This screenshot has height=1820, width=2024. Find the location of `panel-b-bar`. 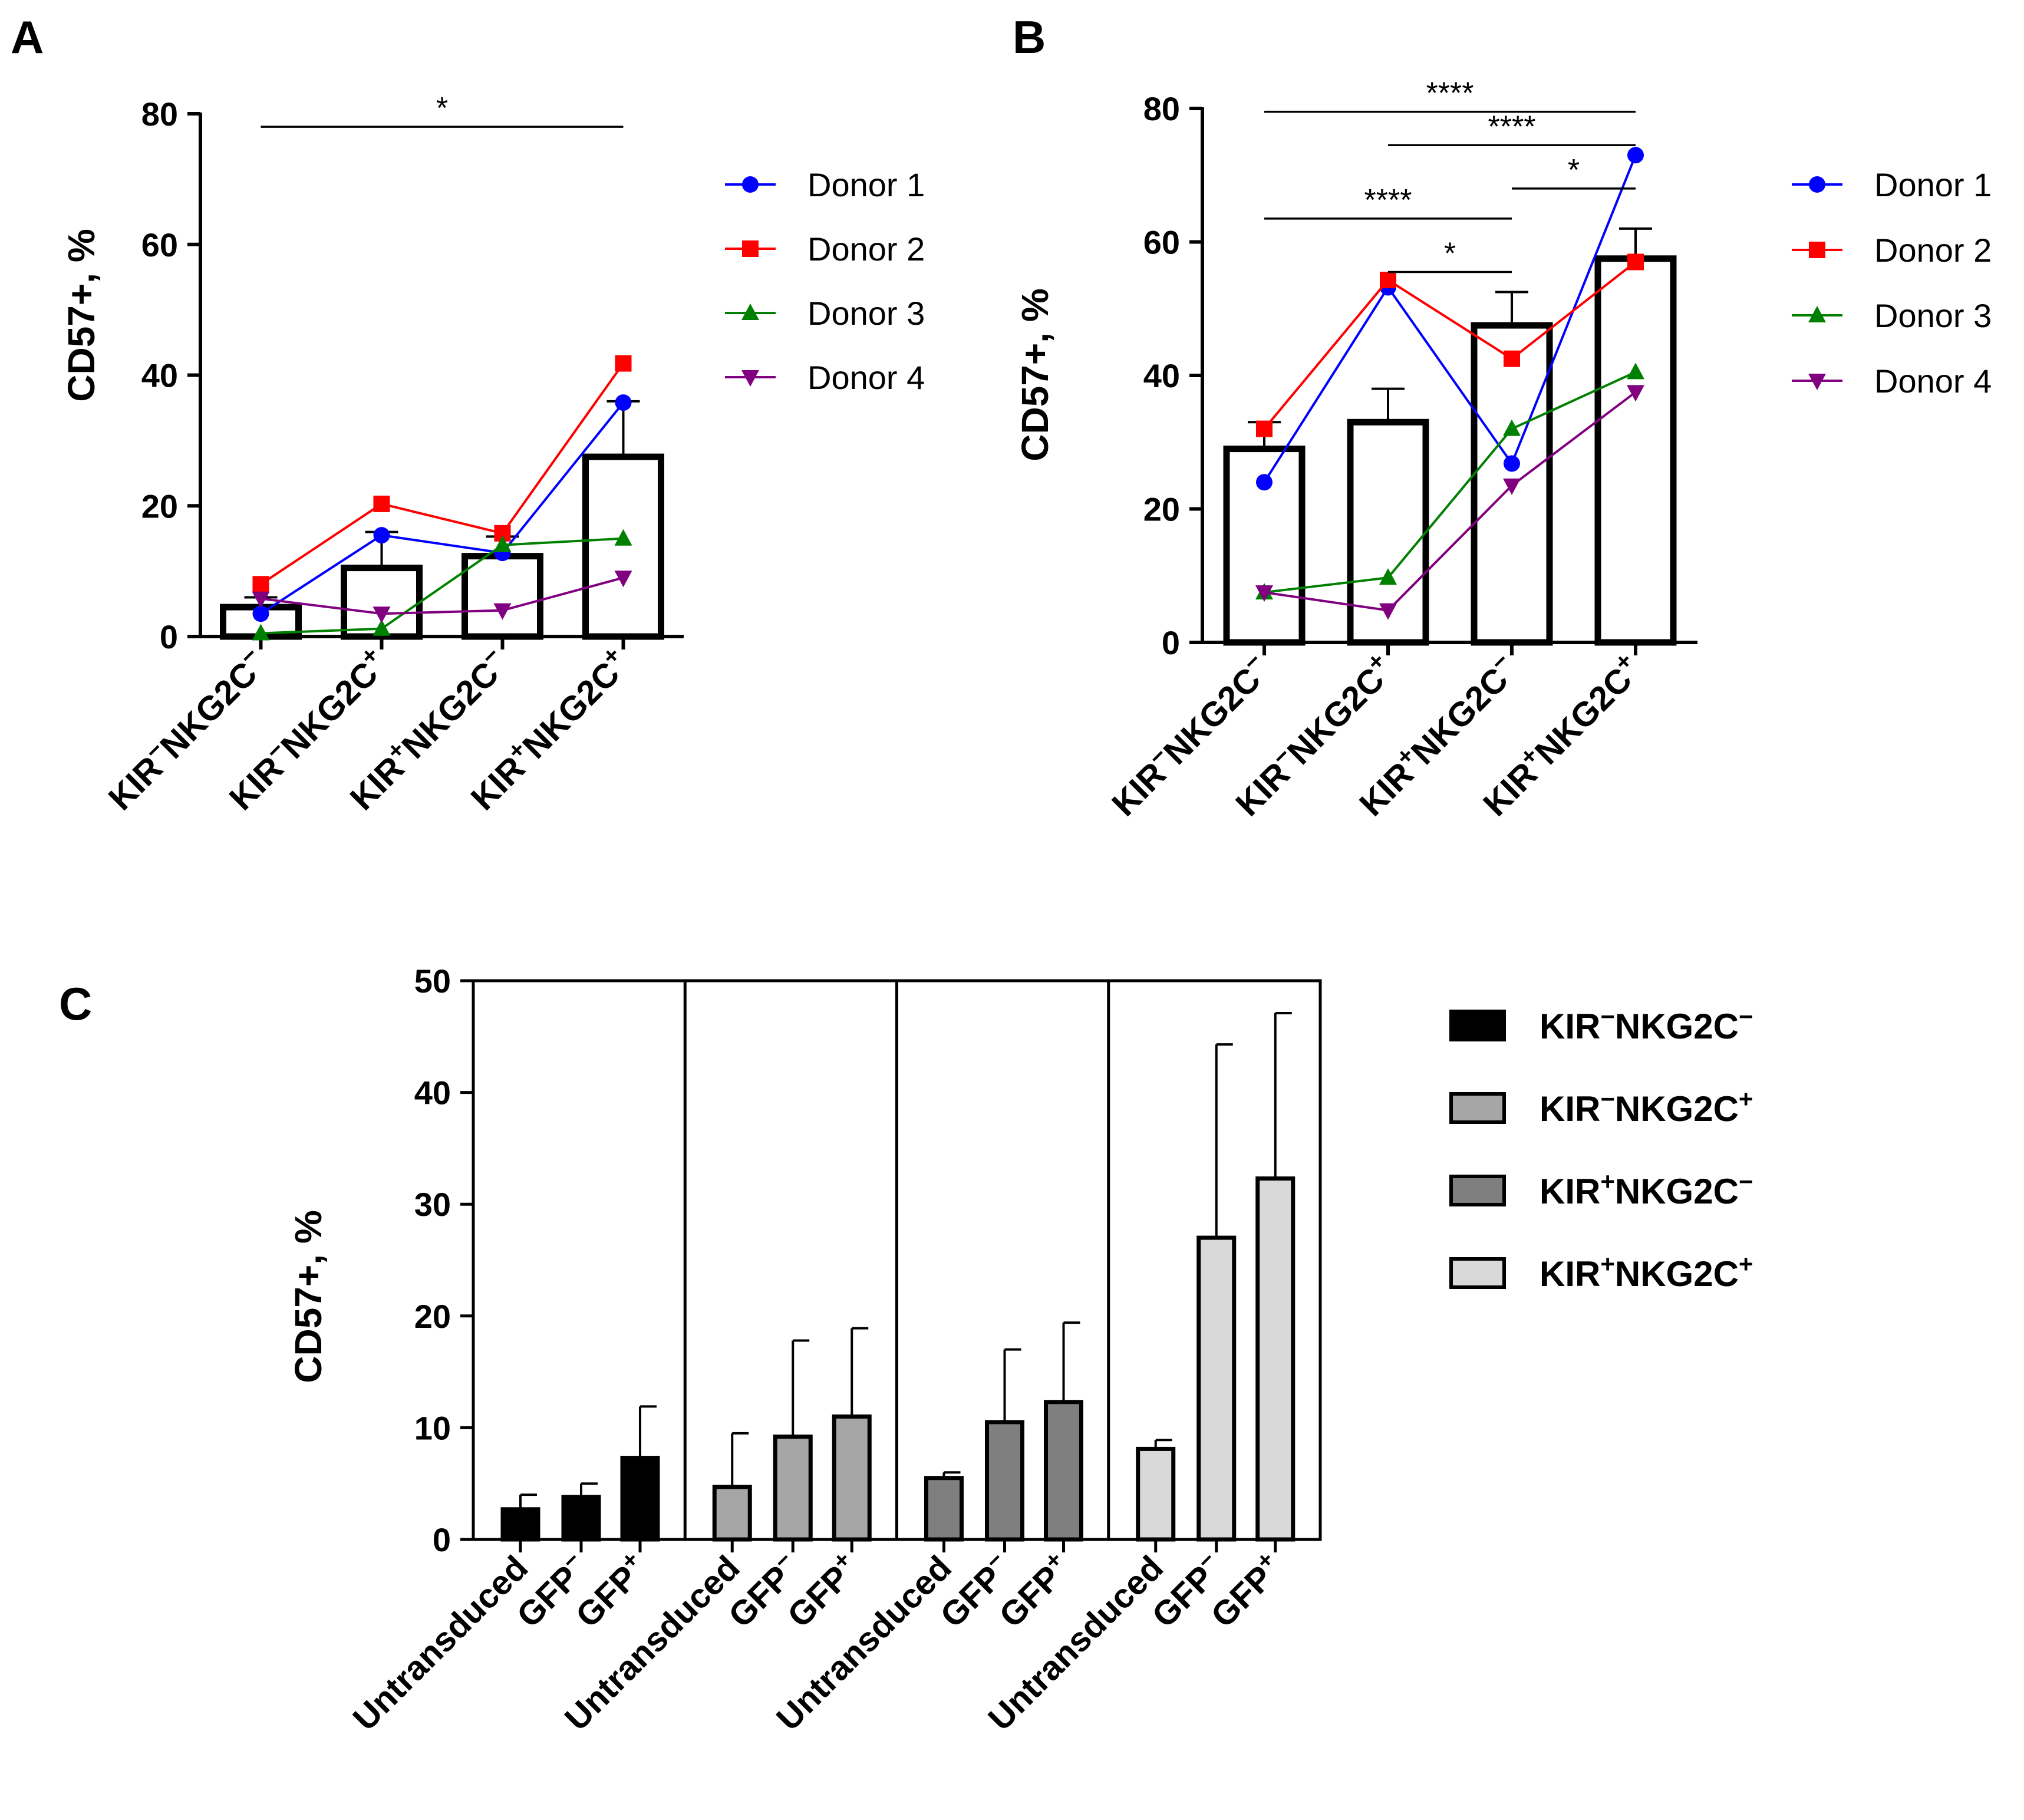

panel-b-bar is located at coordinates (1512, 484).